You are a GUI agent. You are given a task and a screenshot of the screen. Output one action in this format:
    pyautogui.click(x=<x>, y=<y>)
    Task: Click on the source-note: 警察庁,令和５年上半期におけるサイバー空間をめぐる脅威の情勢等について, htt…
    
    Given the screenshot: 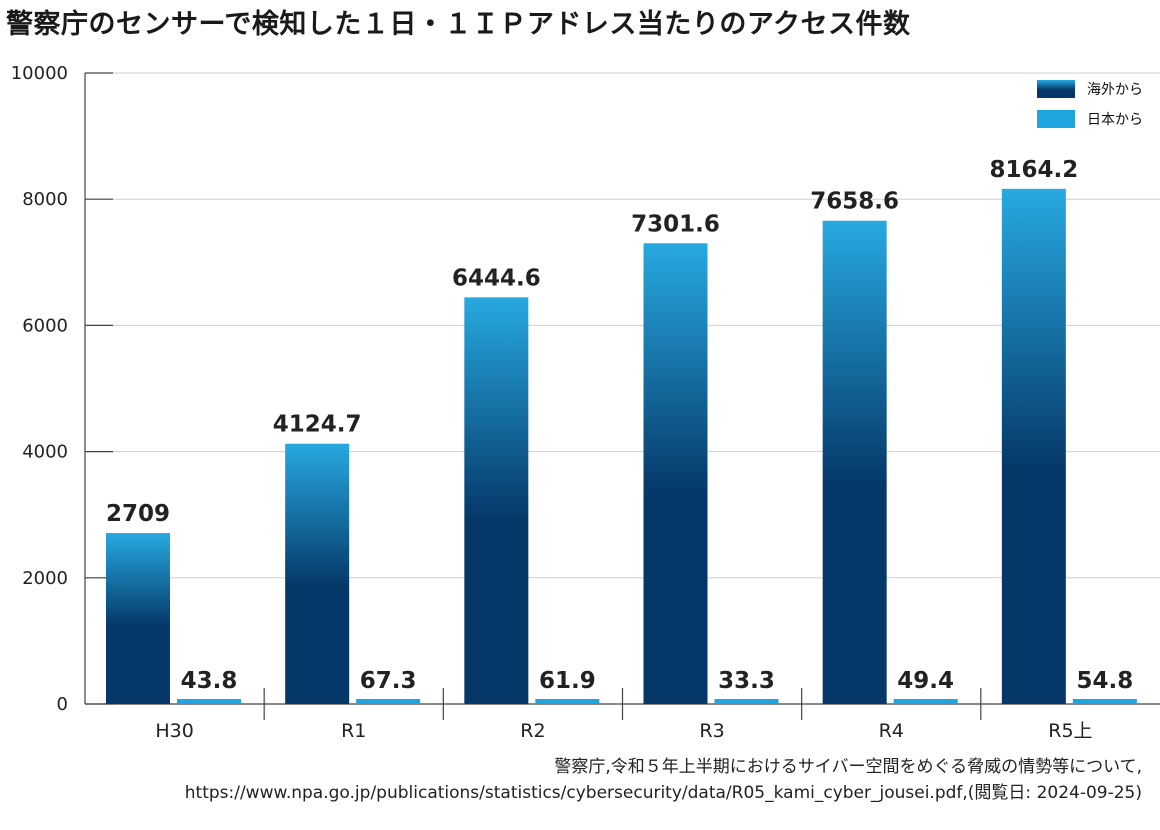 What is the action you would take?
    pyautogui.click(x=663, y=780)
    